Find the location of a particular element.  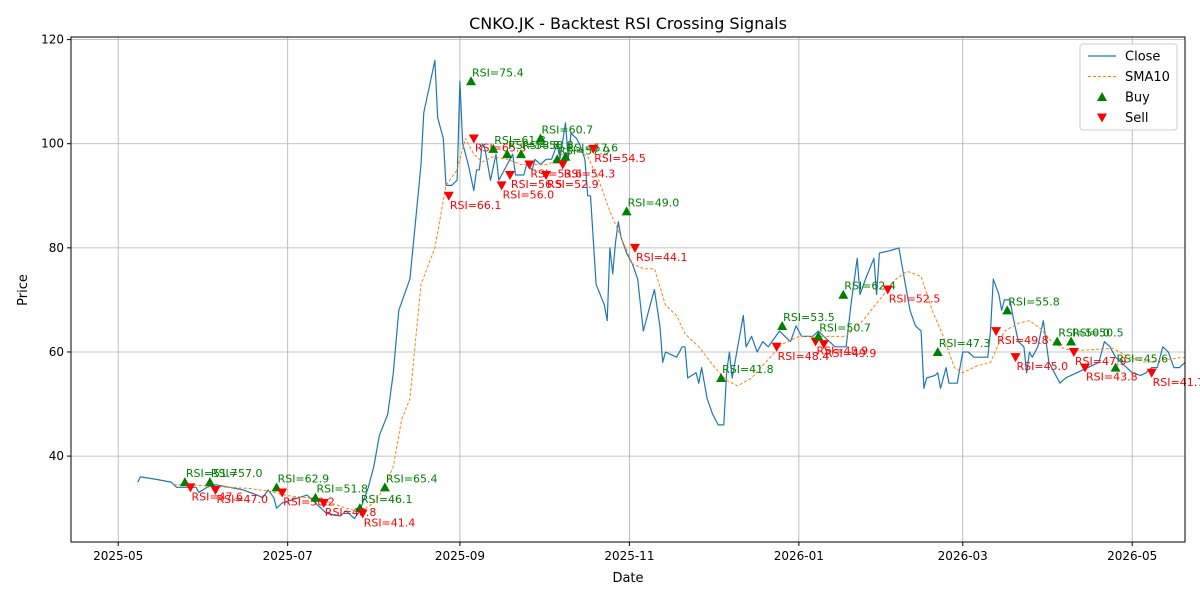

buy-signal-label: RSI=46.1 is located at coordinates (387, 499).